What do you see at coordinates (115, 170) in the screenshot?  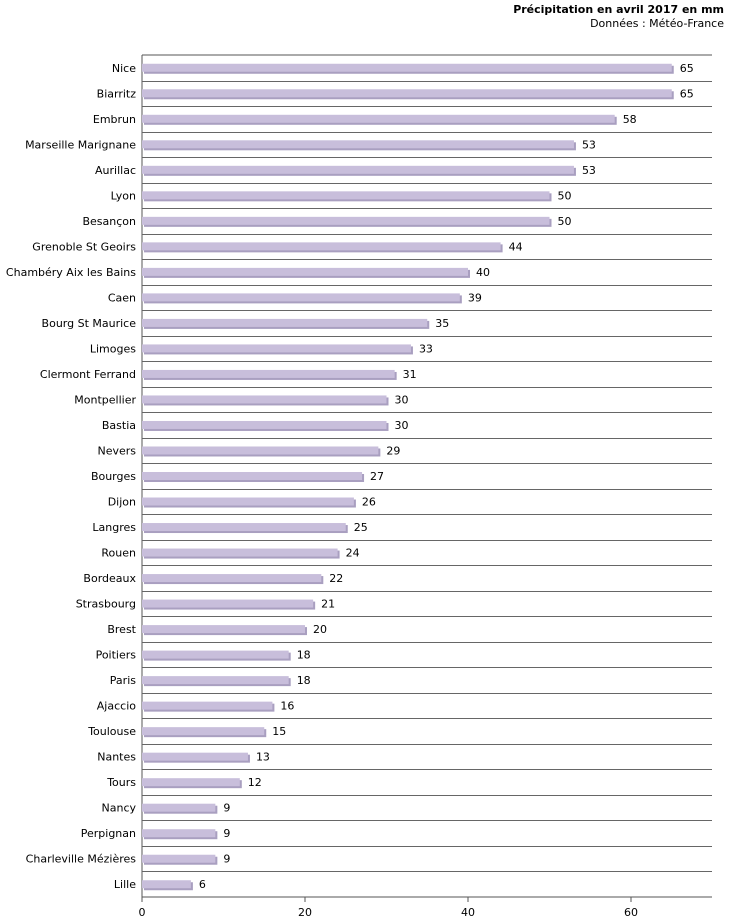 I see `category-label: Aurillac` at bounding box center [115, 170].